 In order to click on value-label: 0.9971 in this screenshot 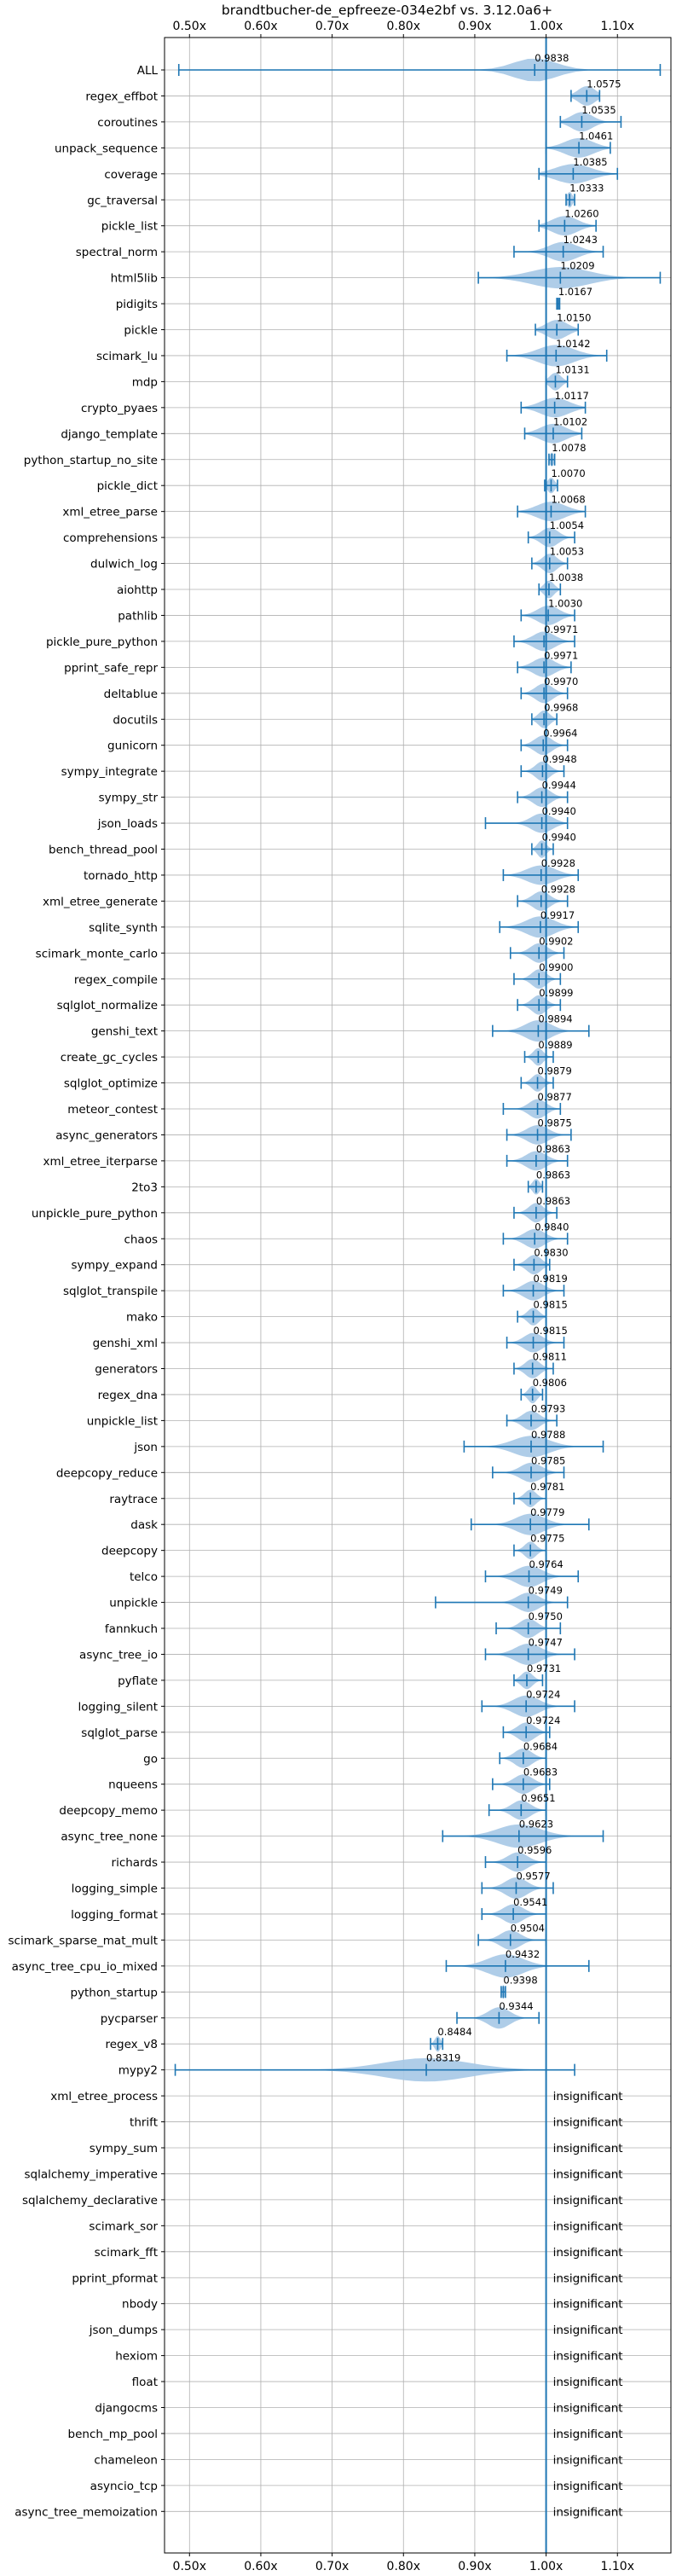, I will do `click(561, 655)`.